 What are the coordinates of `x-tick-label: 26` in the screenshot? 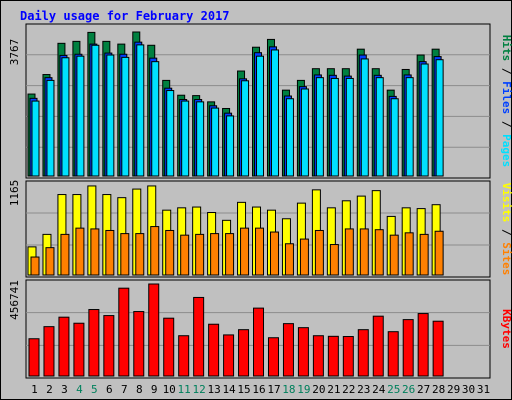 It's located at (408, 389).